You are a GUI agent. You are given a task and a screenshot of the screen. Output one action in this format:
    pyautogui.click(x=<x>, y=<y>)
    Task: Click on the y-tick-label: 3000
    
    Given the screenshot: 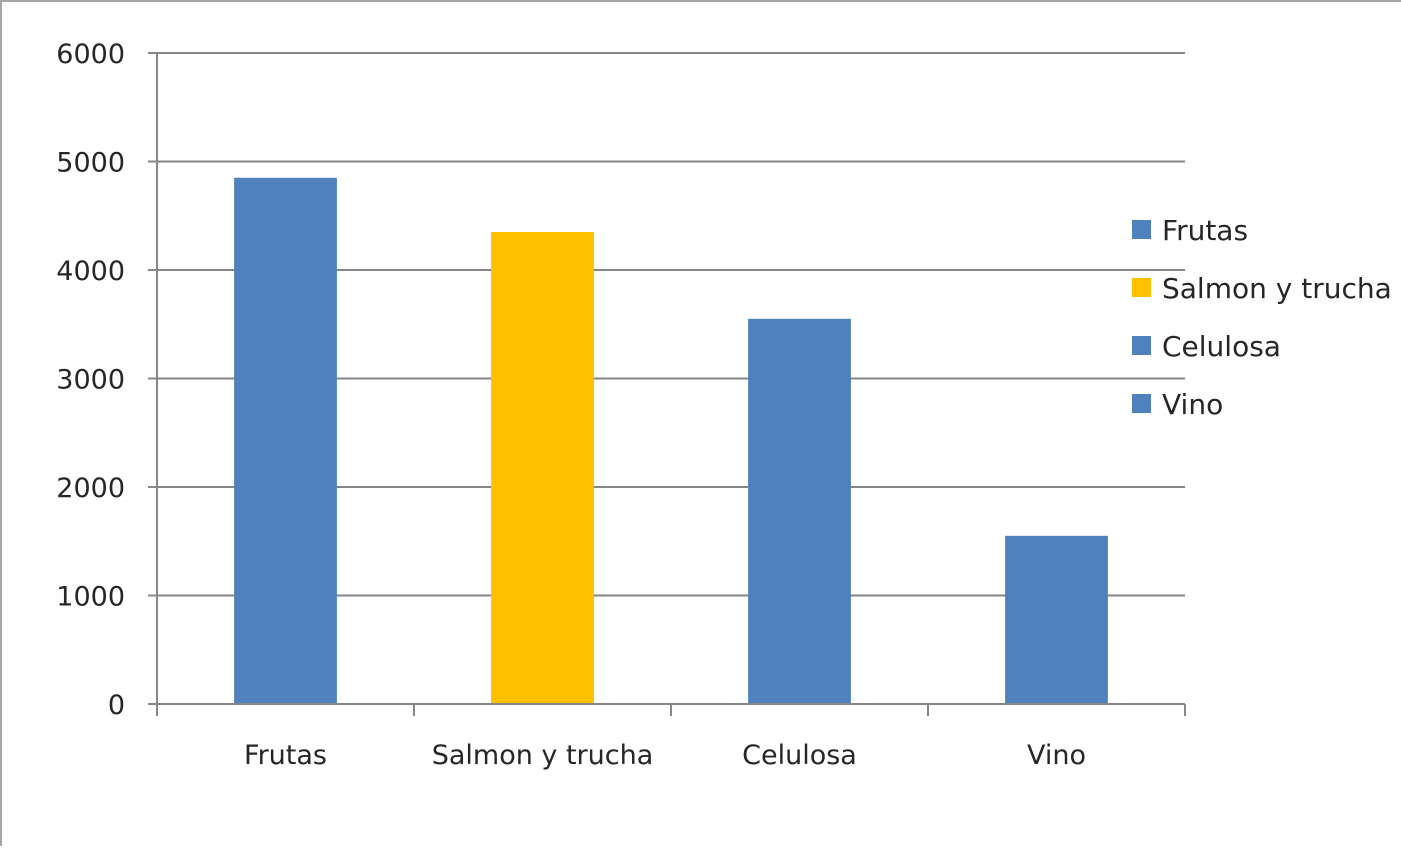 What is the action you would take?
    pyautogui.click(x=90, y=380)
    